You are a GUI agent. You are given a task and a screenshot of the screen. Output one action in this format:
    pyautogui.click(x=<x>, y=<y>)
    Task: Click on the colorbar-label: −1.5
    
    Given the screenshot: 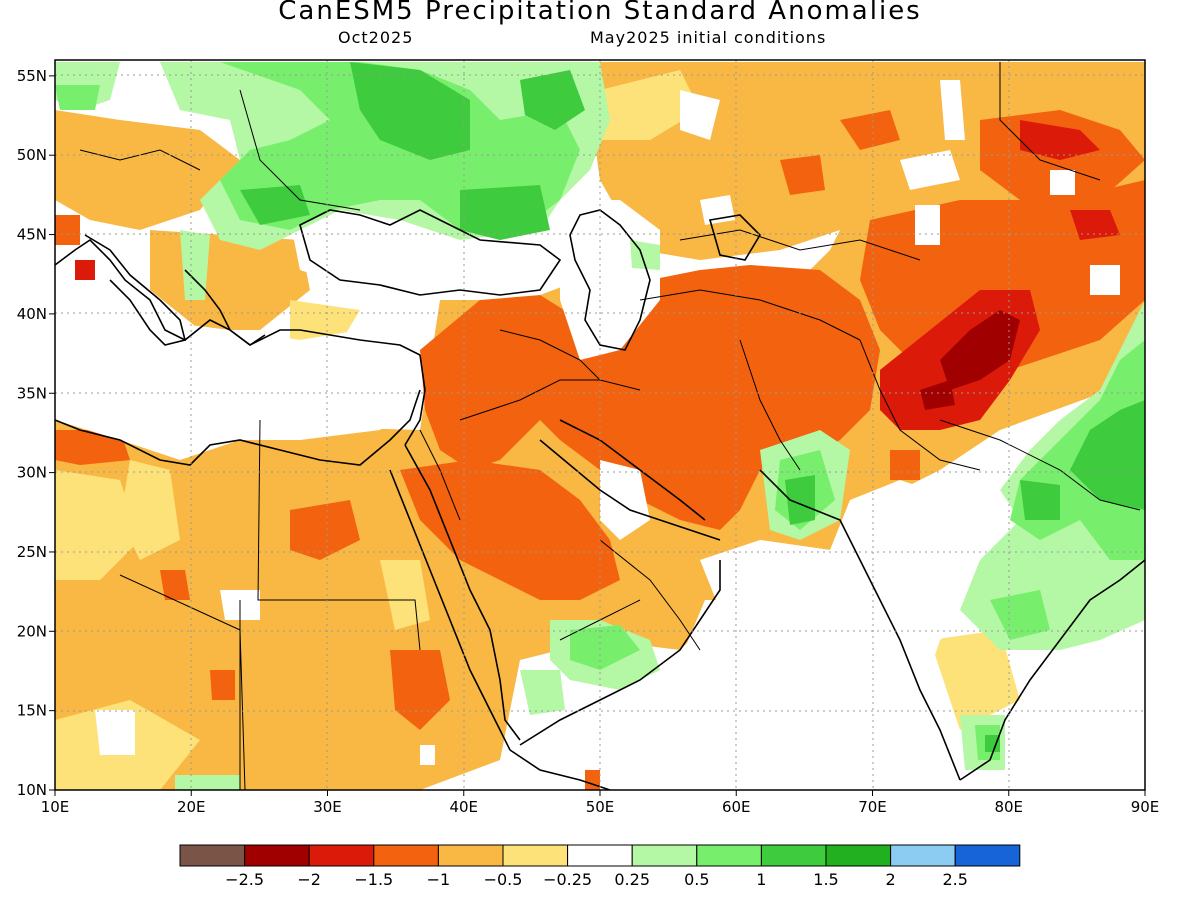 What is the action you would take?
    pyautogui.click(x=373, y=879)
    